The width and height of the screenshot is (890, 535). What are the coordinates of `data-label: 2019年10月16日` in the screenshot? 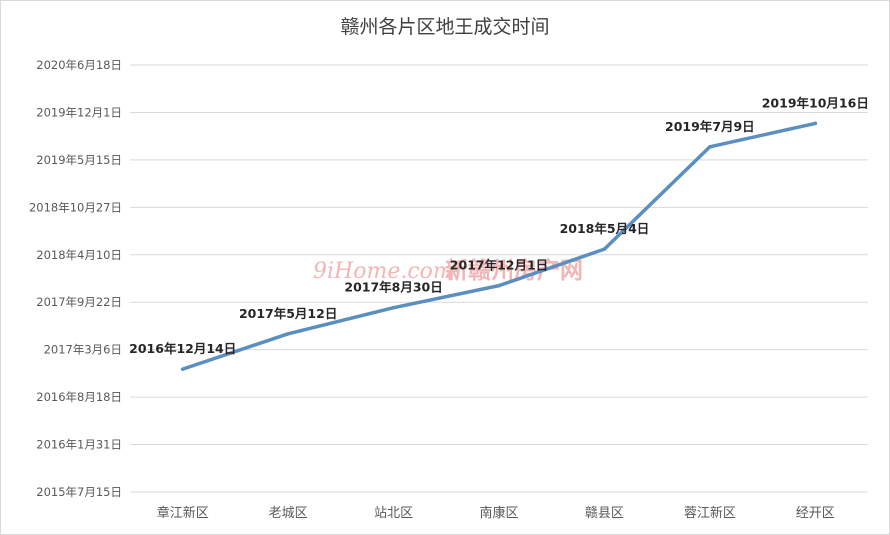 It's located at (815, 102).